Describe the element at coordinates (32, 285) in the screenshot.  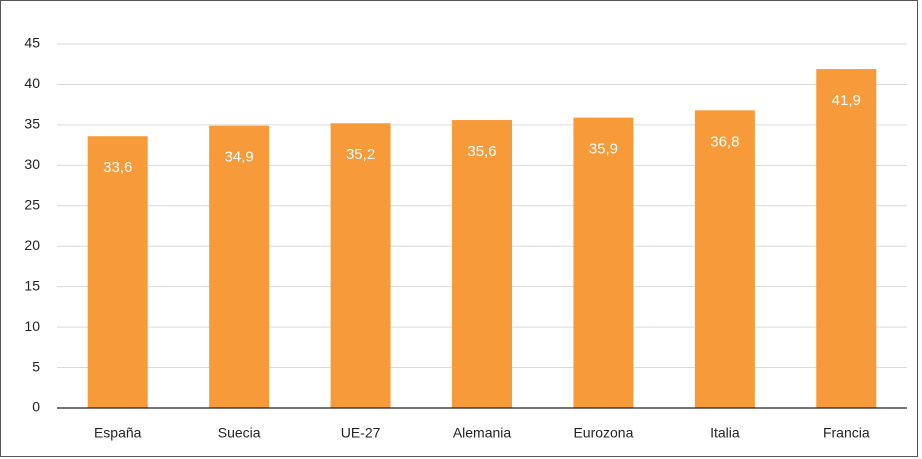
I see `y-tick-label: 15` at that location.